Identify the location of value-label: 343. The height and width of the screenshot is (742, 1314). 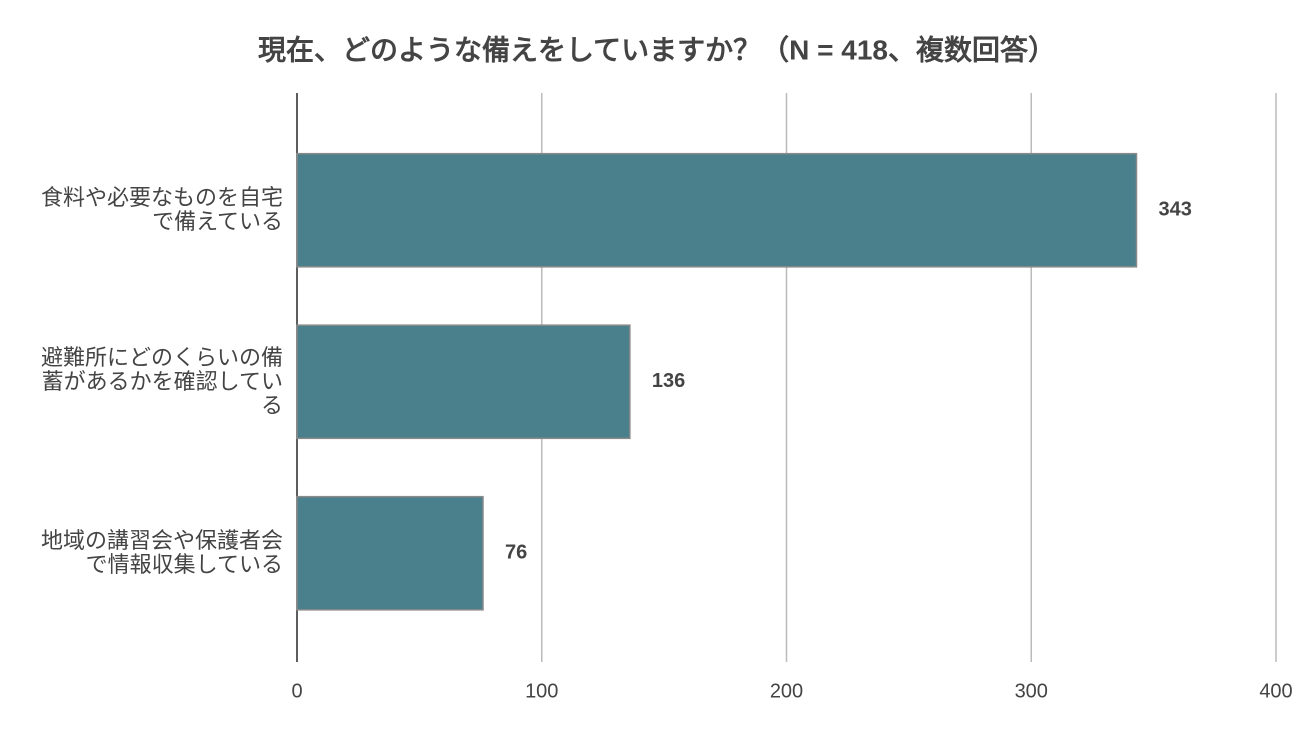
(1174, 210).